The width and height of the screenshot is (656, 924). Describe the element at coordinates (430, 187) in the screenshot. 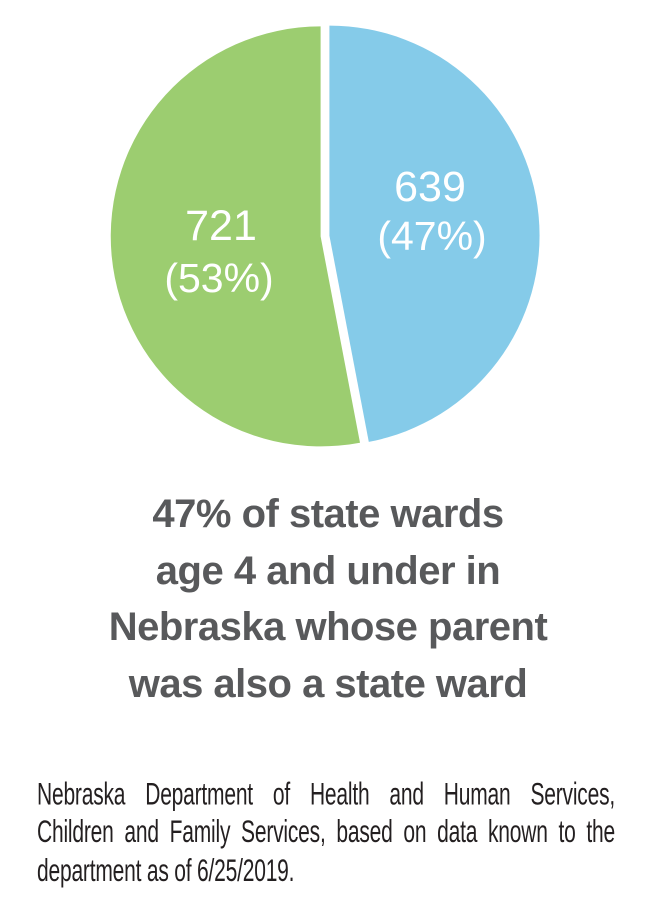

I see `blue-slice-value-label: 639` at that location.